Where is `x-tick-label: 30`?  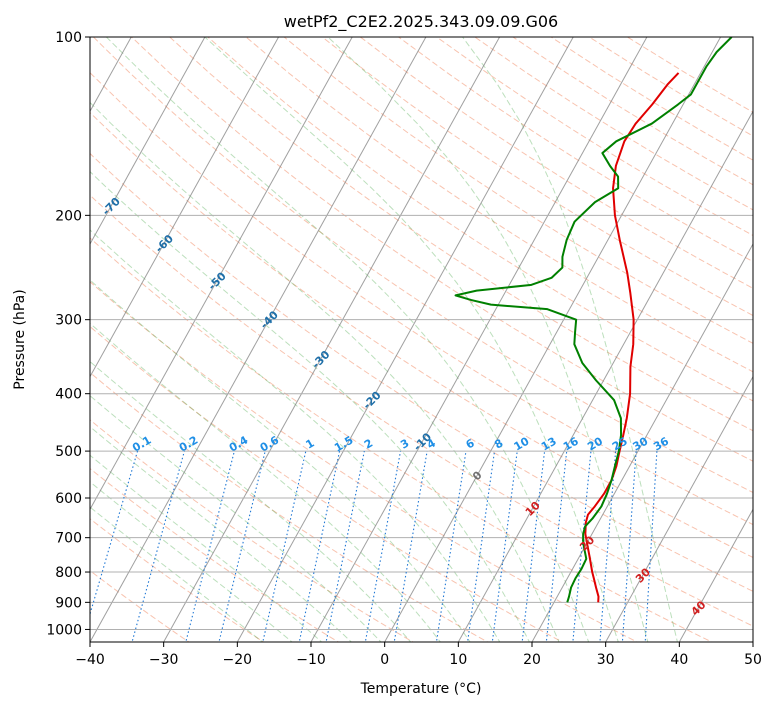 x-tick-label: 30 is located at coordinates (606, 660).